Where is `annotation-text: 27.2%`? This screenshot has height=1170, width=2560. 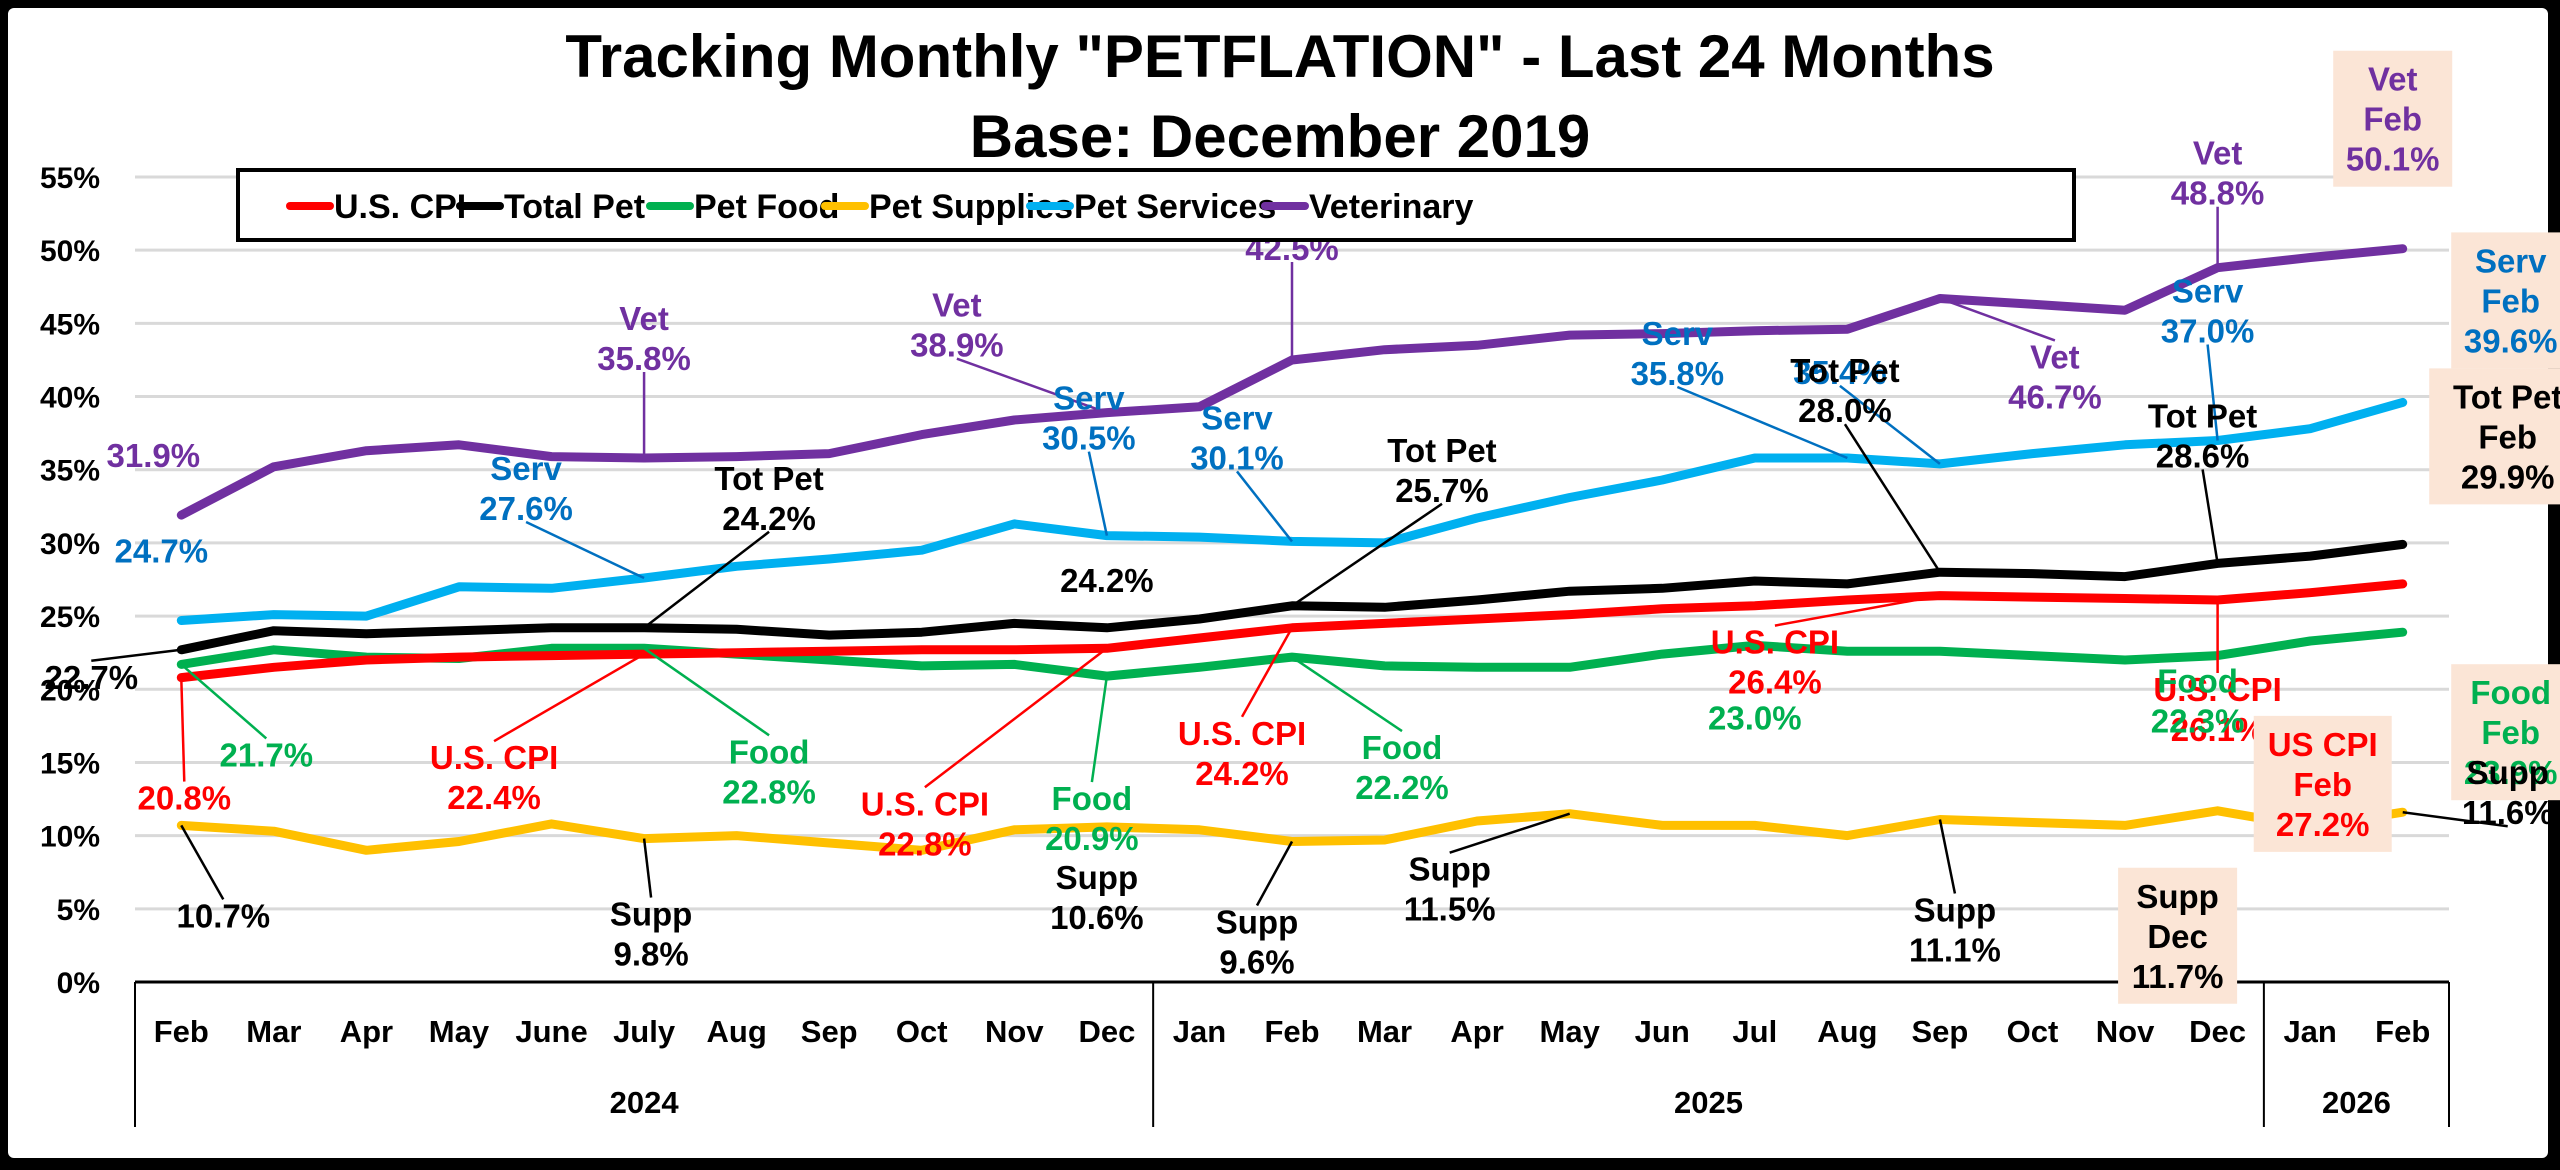 annotation-text: 27.2% is located at coordinates (2323, 824).